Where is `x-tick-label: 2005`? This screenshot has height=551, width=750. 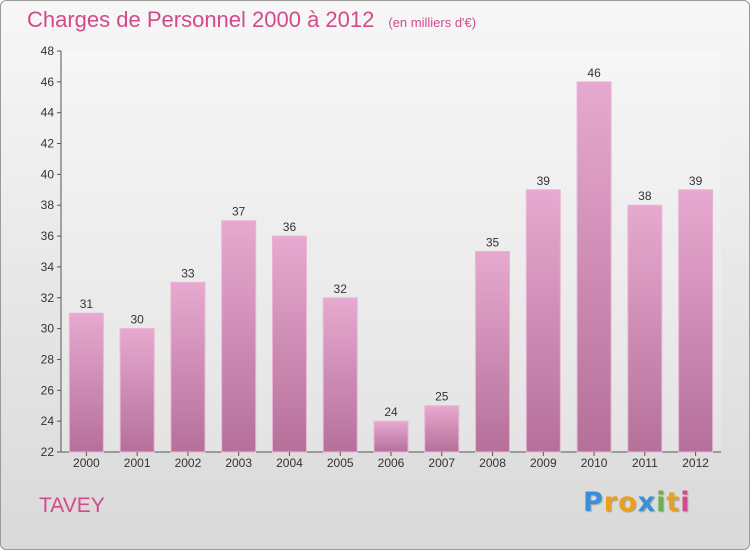 x-tick-label: 2005 is located at coordinates (340, 463).